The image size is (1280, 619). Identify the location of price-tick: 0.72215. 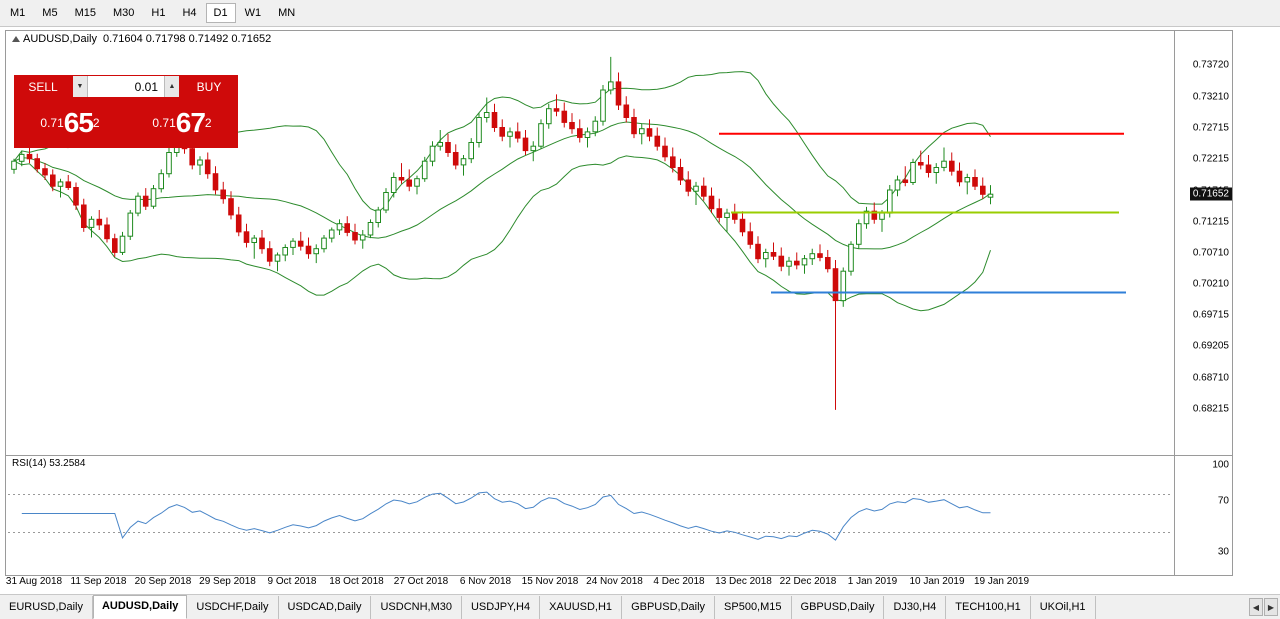
(1210, 159).